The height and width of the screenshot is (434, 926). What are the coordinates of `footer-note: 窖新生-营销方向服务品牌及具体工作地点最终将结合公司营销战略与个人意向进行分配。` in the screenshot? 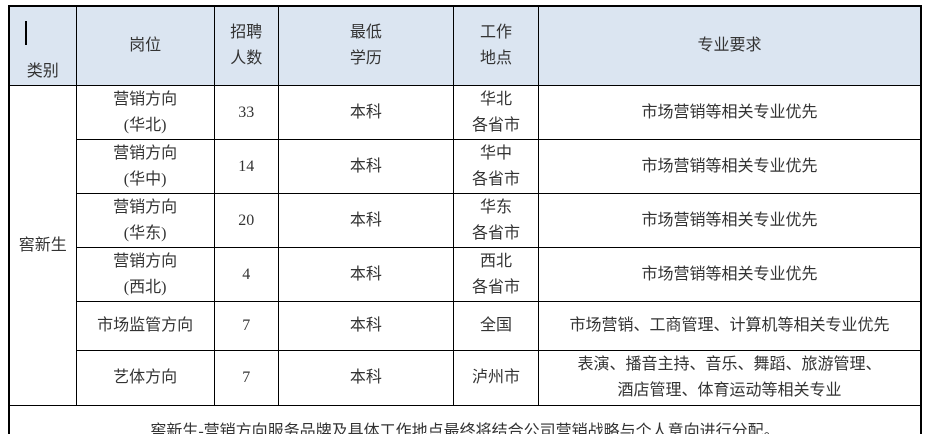 It's located at (465, 419).